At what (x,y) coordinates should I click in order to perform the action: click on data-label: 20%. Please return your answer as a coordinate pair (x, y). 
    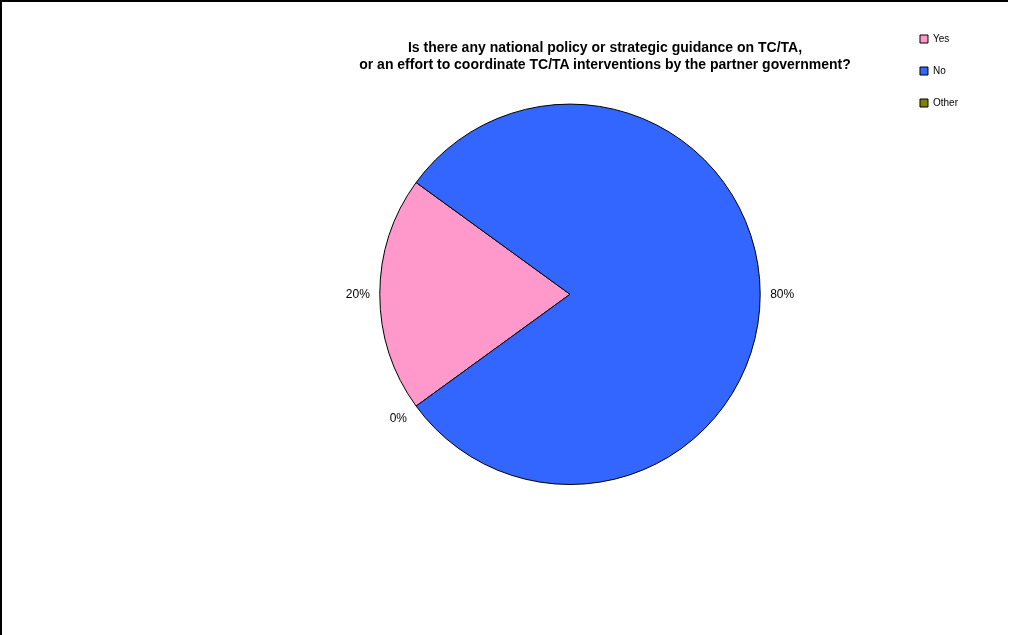
    Looking at the image, I should click on (358, 293).